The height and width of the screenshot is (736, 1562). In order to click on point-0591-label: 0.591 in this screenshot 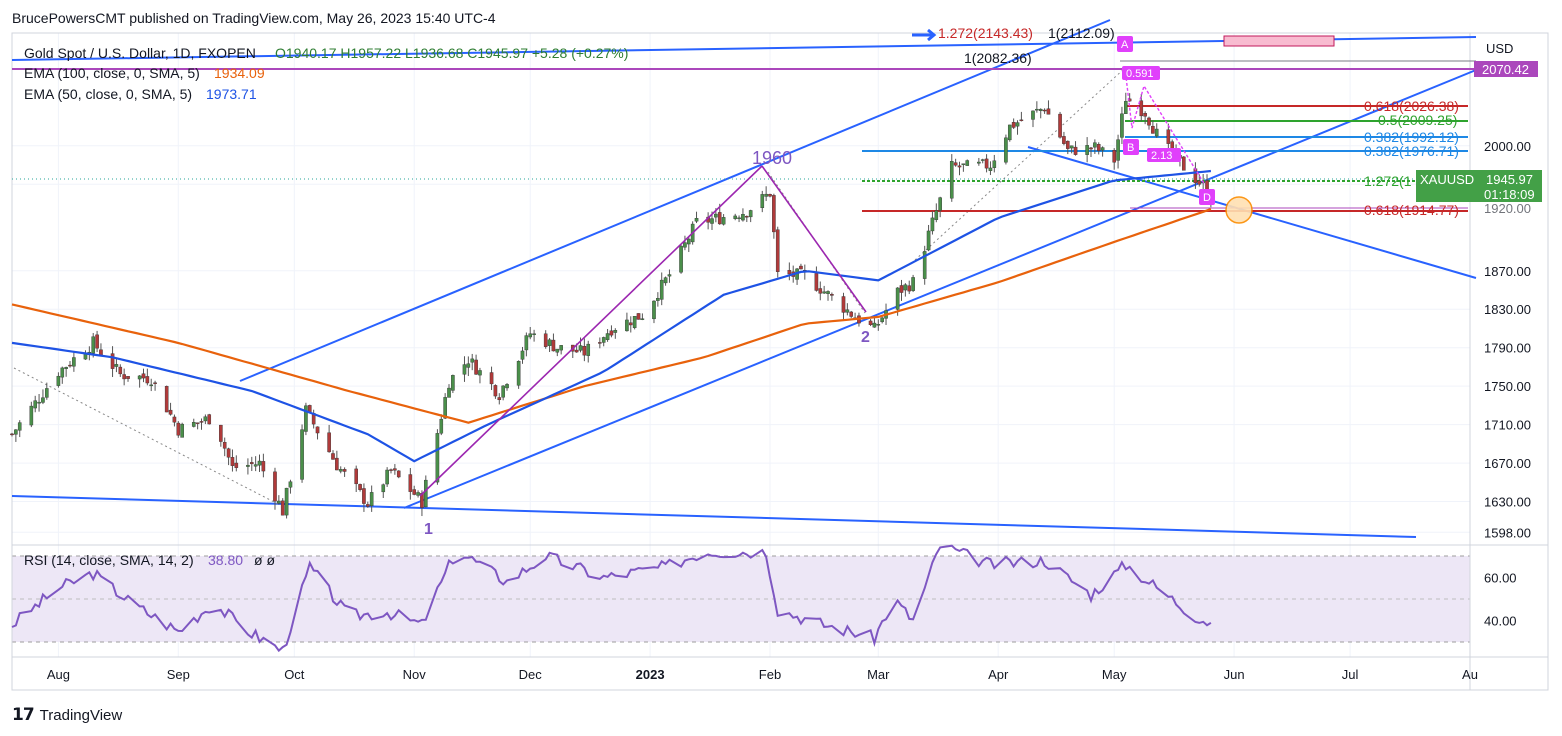, I will do `click(1140, 74)`.